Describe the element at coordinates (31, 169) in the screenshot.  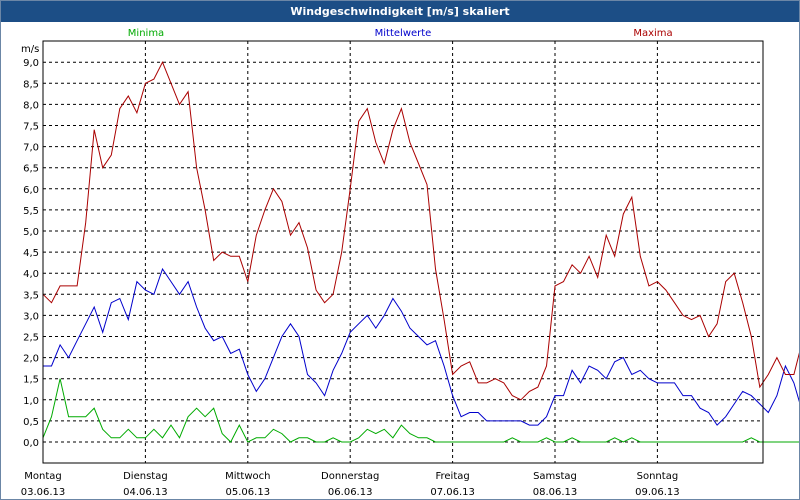
I see `y-tick-label: 6,5` at that location.